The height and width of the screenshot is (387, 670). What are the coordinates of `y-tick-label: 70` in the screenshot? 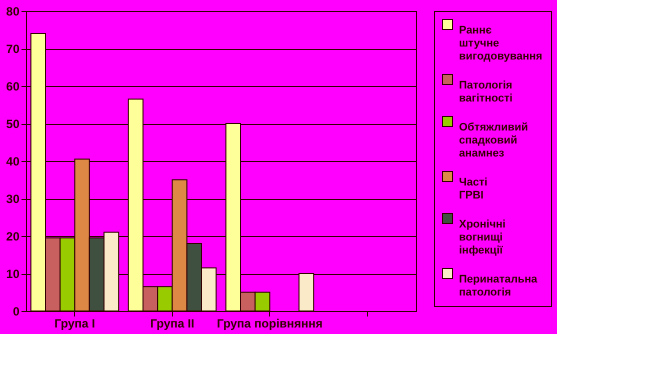 It's located at (13, 49).